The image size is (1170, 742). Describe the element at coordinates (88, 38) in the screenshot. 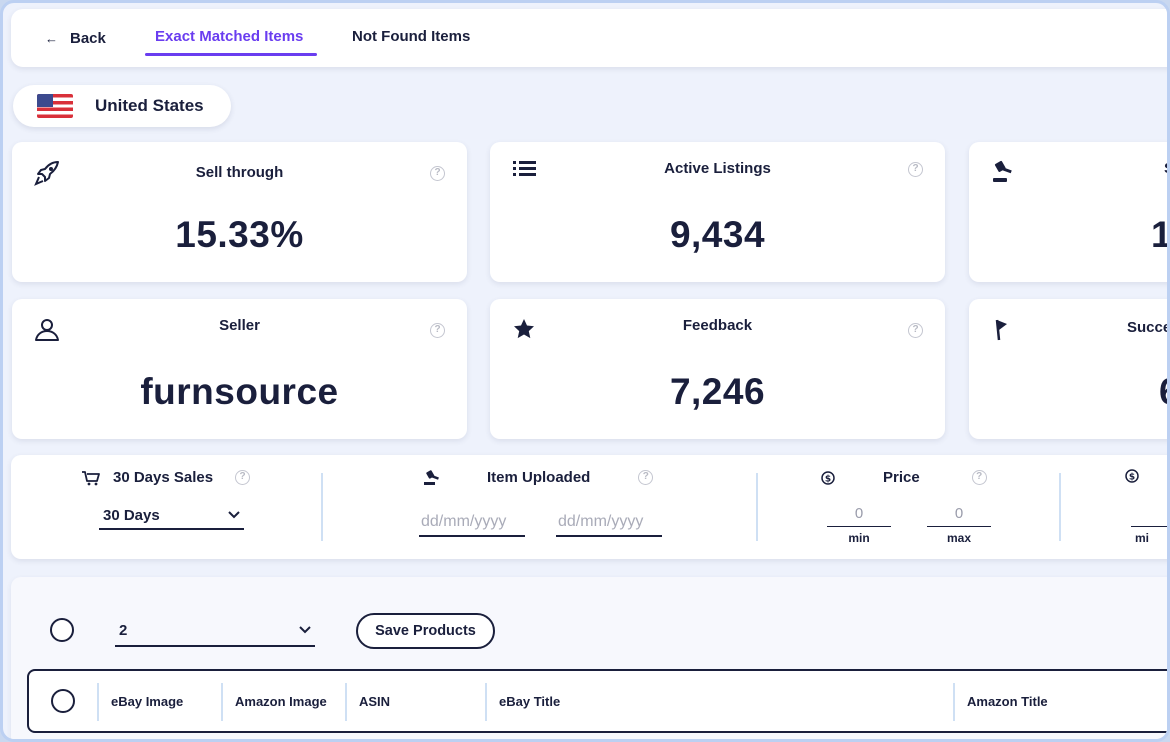

I see `back-label: Back` at that location.